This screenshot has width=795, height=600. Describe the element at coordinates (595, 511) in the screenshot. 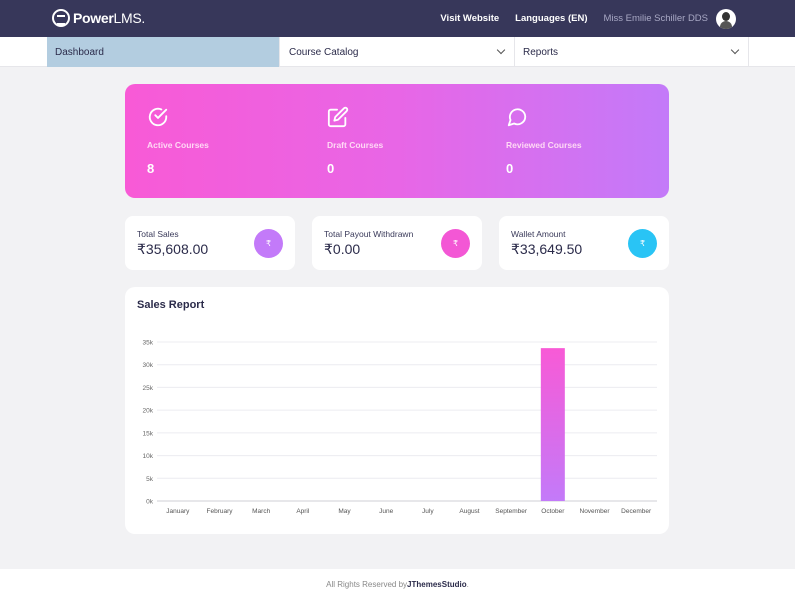

I see `x-tick-label: November` at that location.